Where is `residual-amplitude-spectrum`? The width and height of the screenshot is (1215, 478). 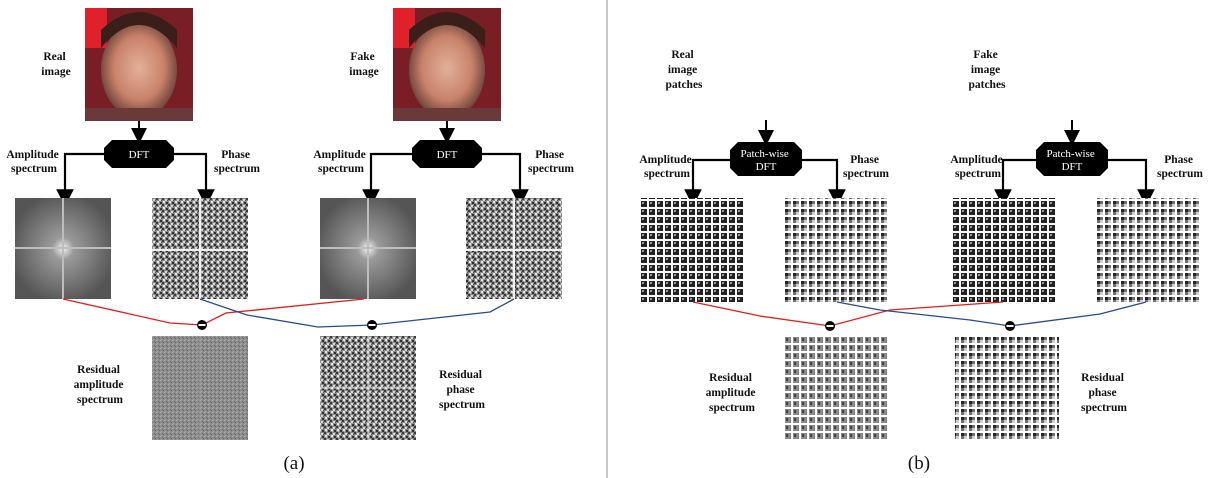
residual-amplitude-spectrum is located at coordinates (200, 388).